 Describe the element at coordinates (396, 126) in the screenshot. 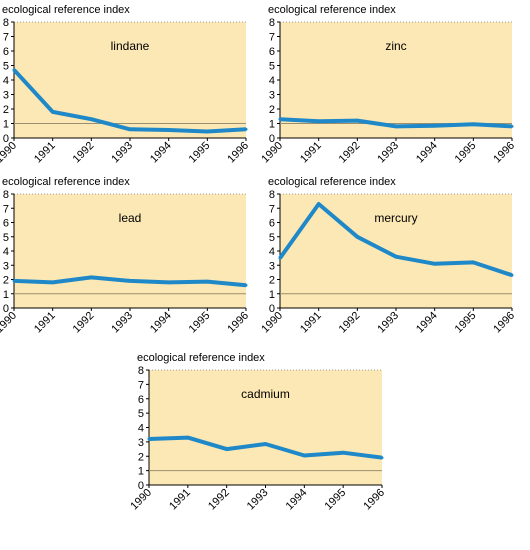

I see `data-point-zinc-1993` at that location.